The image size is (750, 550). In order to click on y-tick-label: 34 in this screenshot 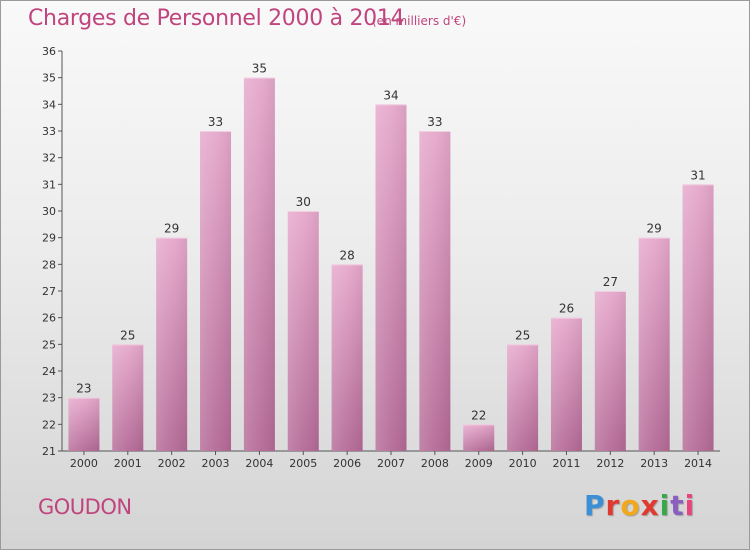, I will do `click(49, 104)`.